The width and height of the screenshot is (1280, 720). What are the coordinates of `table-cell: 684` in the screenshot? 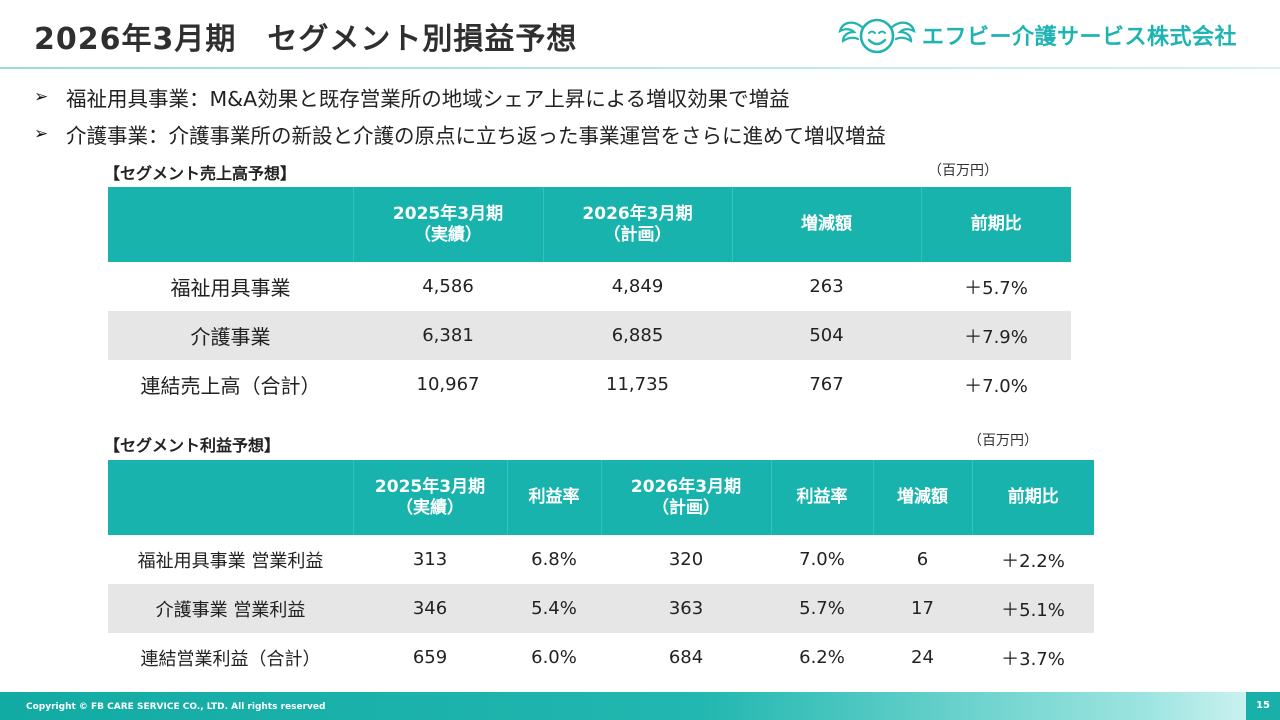 It's located at (686, 657).